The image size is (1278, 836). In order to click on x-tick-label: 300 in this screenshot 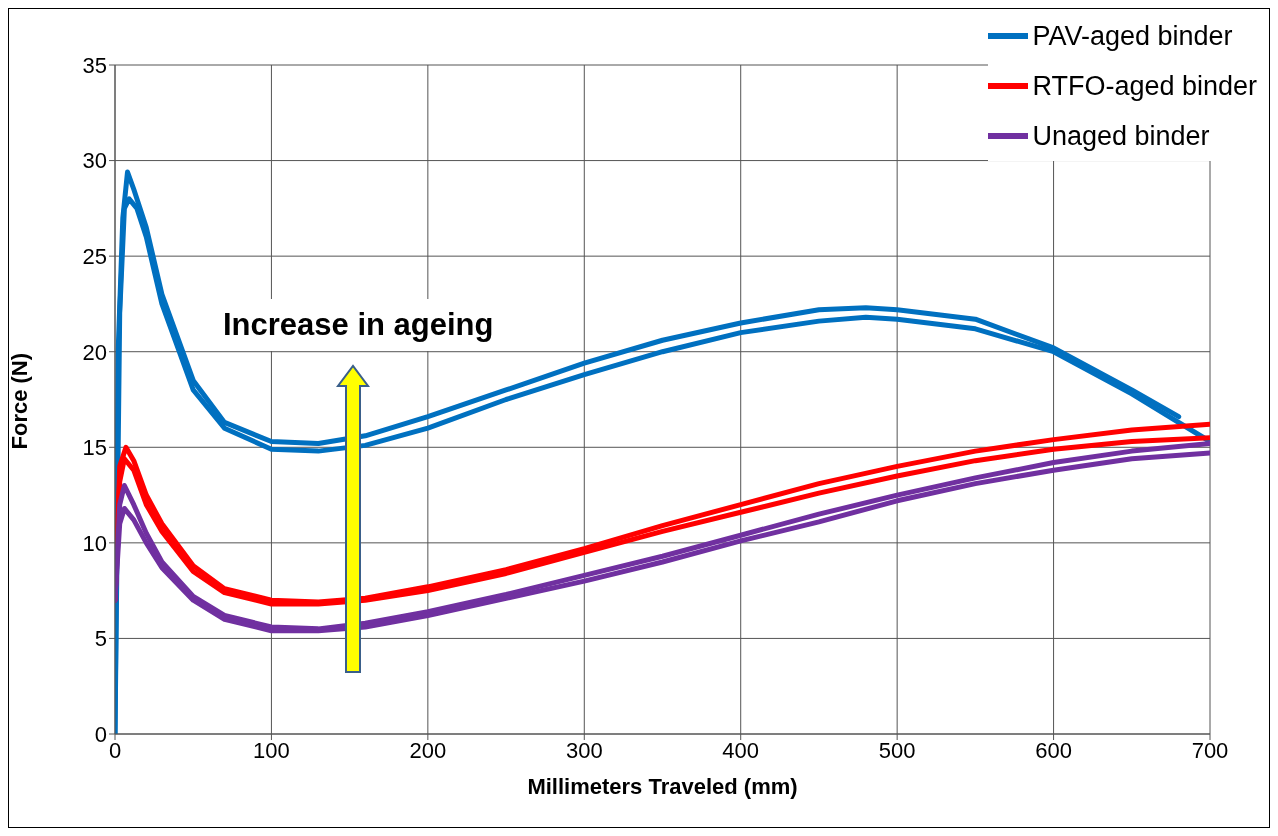, I will do `click(584, 750)`.